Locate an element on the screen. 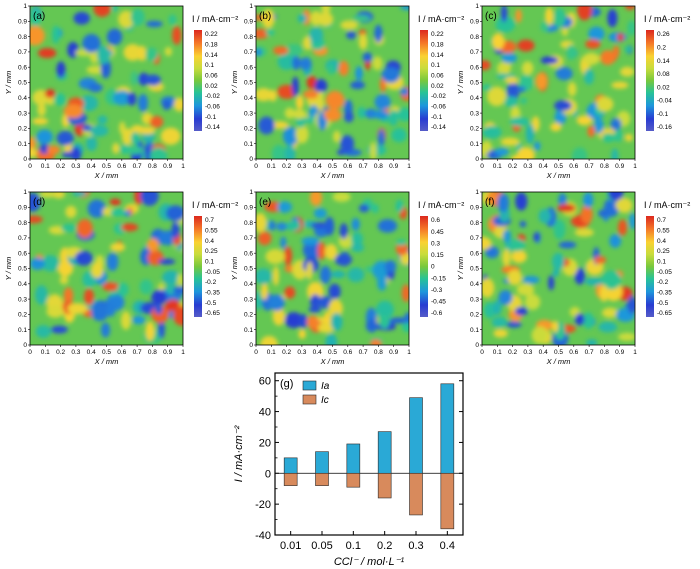 This screenshot has height=569, width=700. bar-ic-0.1 is located at coordinates (353, 480).